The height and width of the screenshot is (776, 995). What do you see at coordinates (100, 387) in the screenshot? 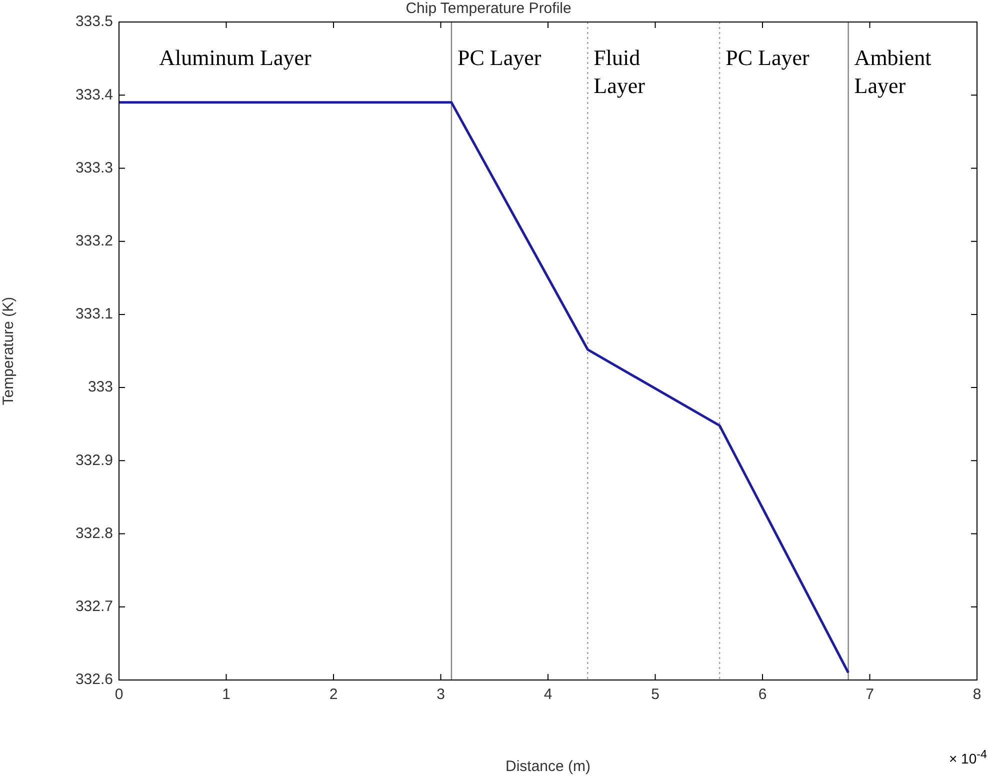
I see `y-tick-label: 333` at bounding box center [100, 387].